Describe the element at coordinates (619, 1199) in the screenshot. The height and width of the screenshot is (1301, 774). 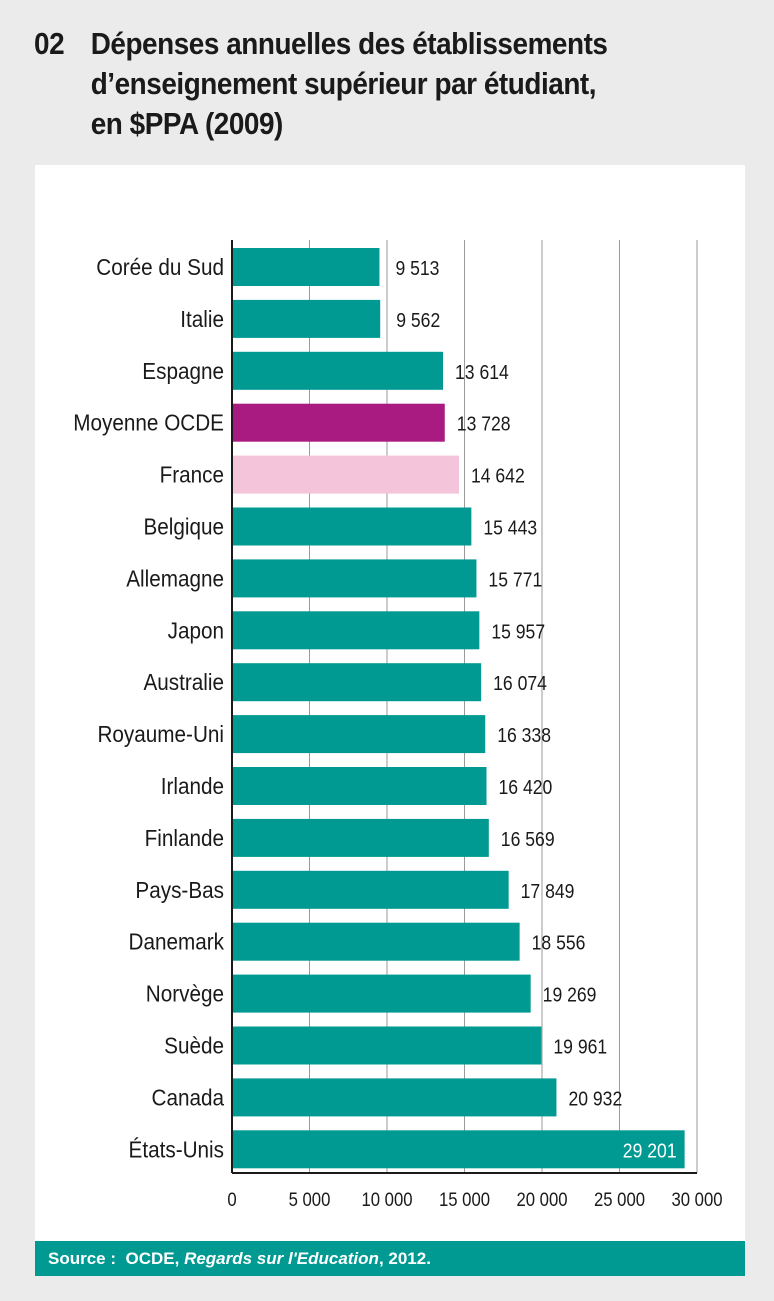
I see `x-tick-label: 25 000` at that location.